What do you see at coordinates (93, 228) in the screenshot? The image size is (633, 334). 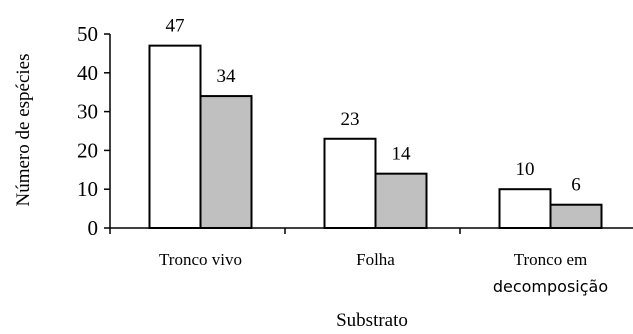 I see `y-tick-label: 0` at bounding box center [93, 228].